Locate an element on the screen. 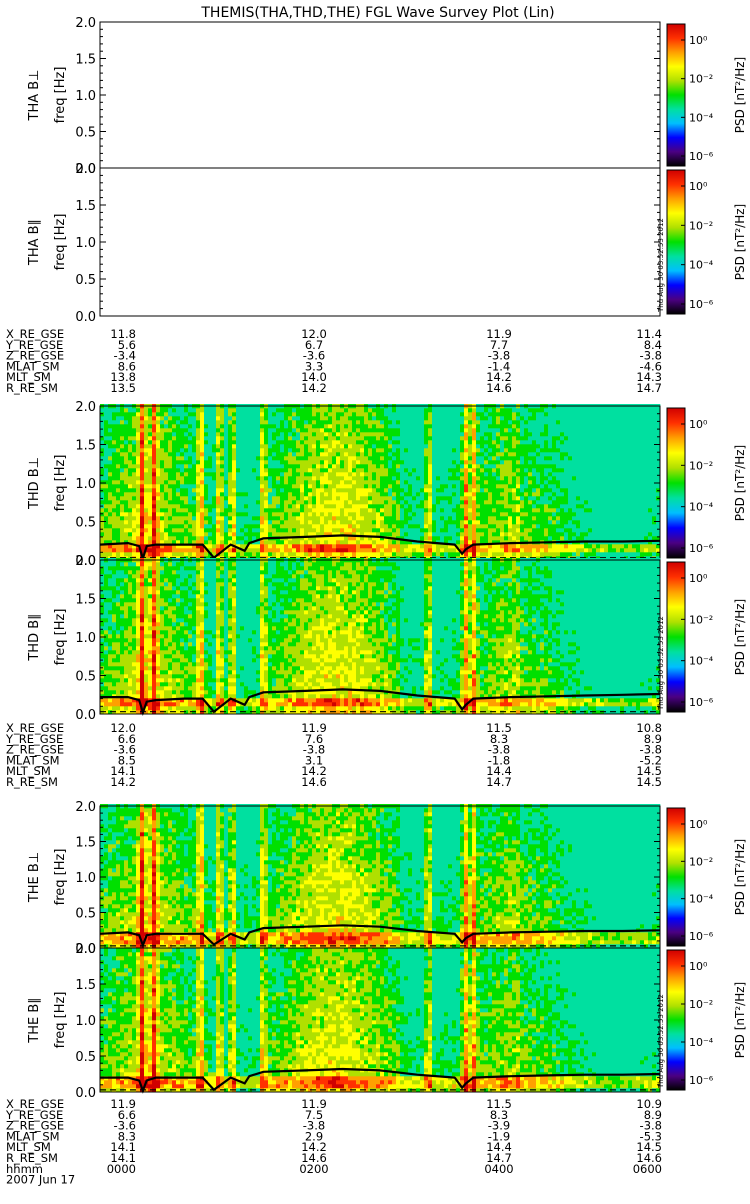 This screenshot has height=1204, width=750. ephemeris-value: 13.5 is located at coordinates (123, 388).